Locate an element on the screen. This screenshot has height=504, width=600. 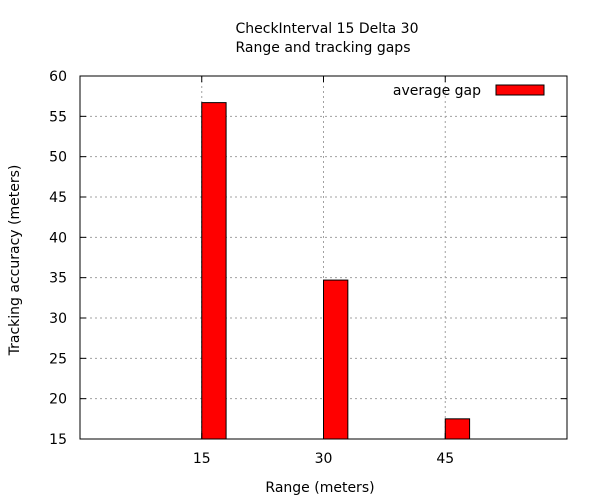
x-axis-label: Range (meters) is located at coordinates (319, 488).